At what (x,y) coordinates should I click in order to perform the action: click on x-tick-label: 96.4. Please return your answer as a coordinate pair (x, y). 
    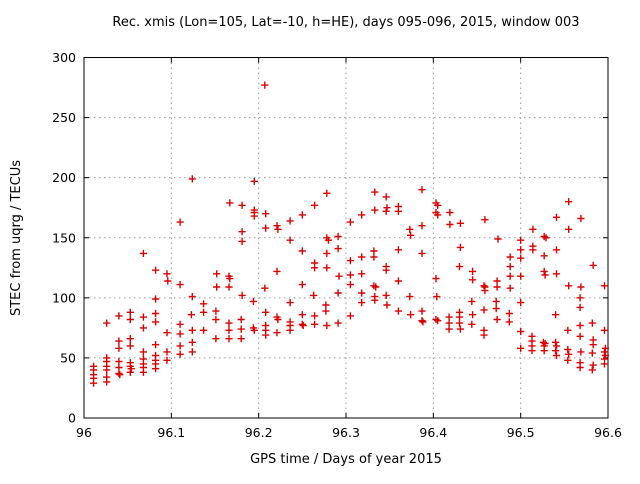
    Looking at the image, I should click on (433, 432).